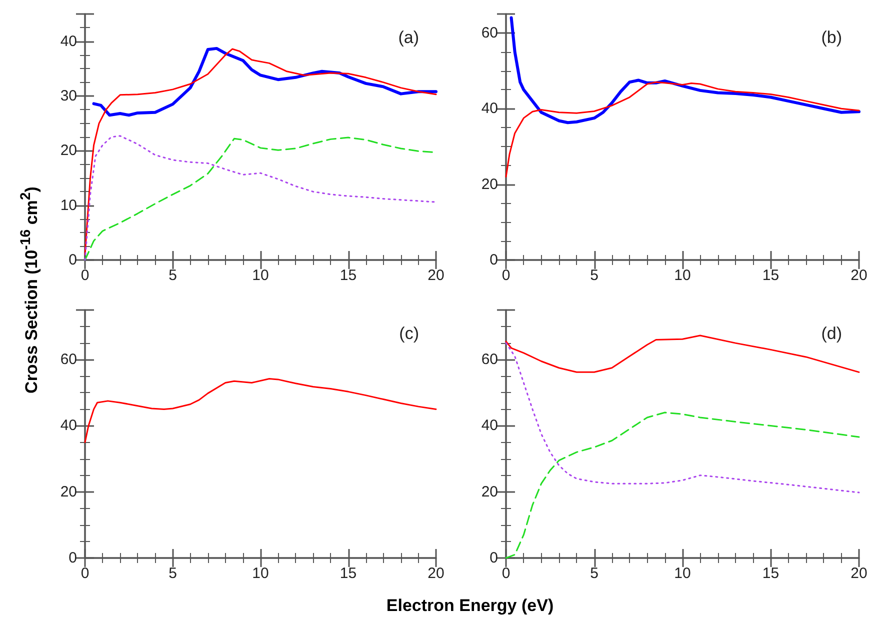  Describe the element at coordinates (831, 333) in the screenshot. I see `text: (d)` at that location.